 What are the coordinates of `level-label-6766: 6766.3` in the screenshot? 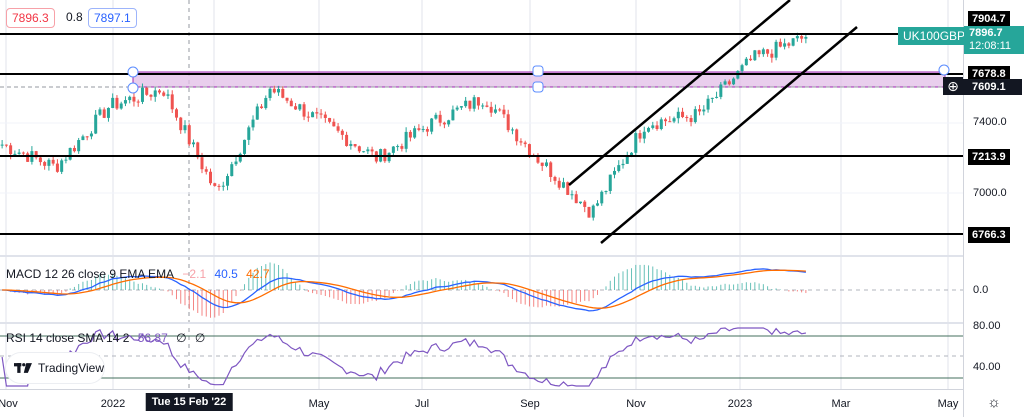 It's located at (989, 235).